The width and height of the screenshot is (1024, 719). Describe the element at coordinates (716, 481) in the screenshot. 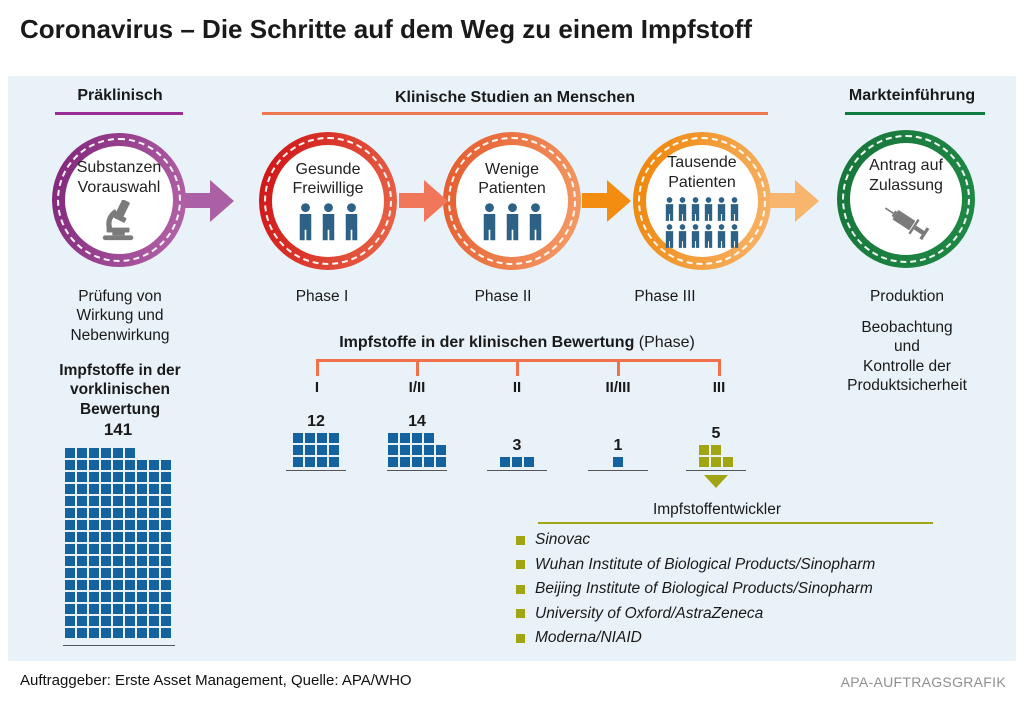

I see `pointer-down-icon` at that location.